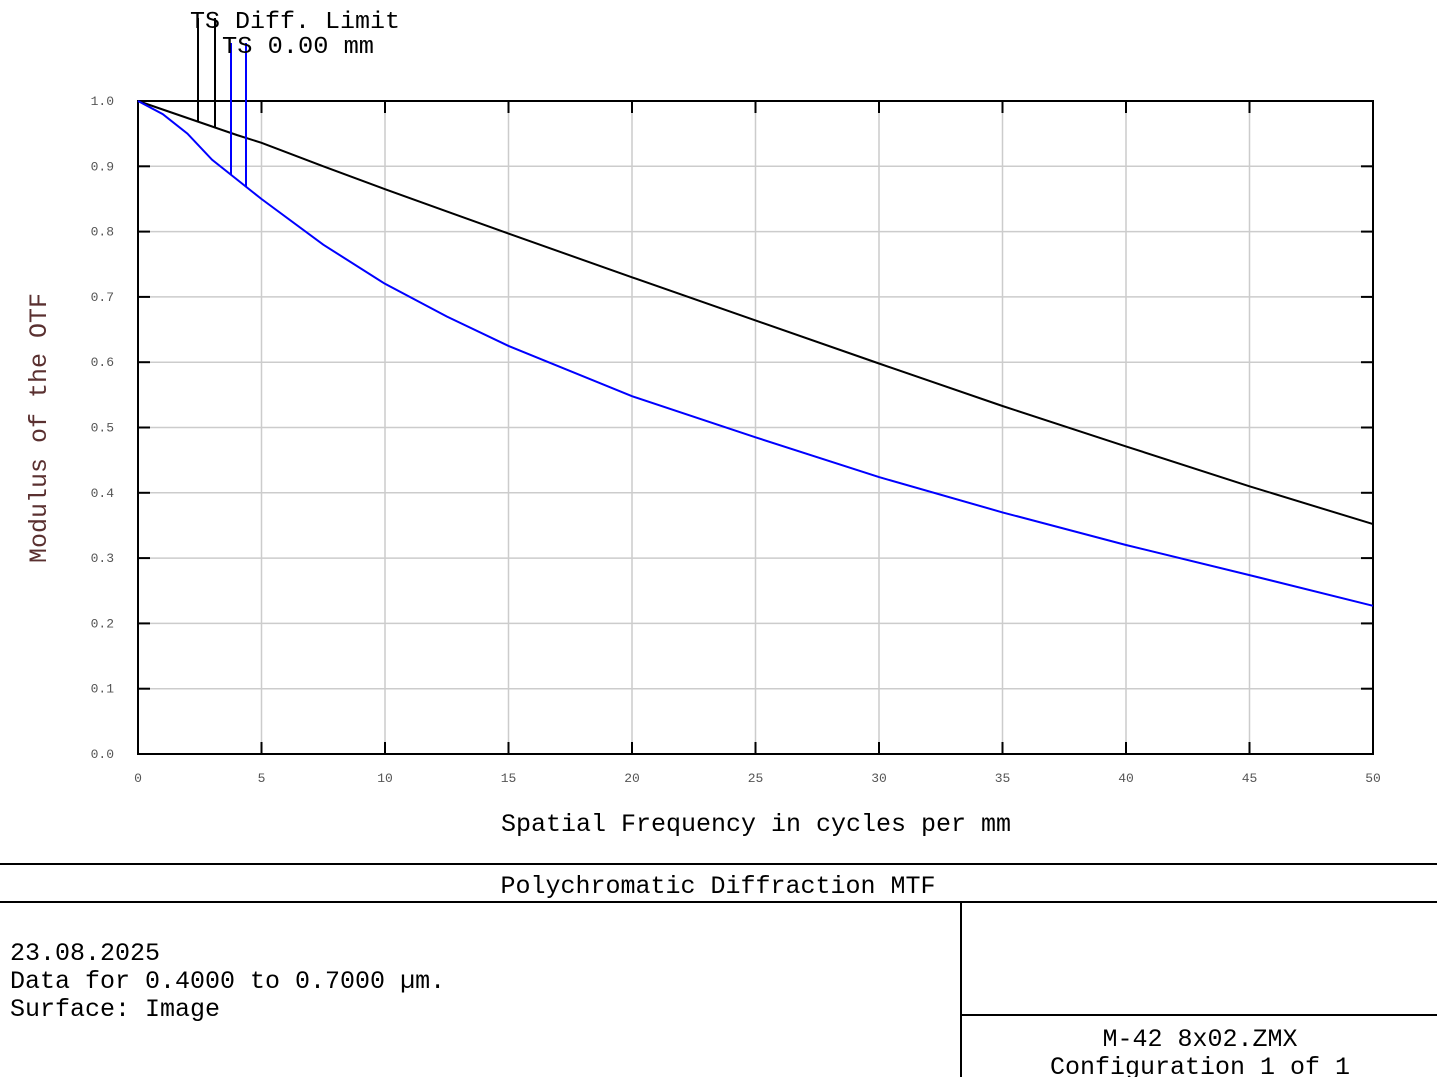  I want to click on x-tick-label: 5, so click(262, 778).